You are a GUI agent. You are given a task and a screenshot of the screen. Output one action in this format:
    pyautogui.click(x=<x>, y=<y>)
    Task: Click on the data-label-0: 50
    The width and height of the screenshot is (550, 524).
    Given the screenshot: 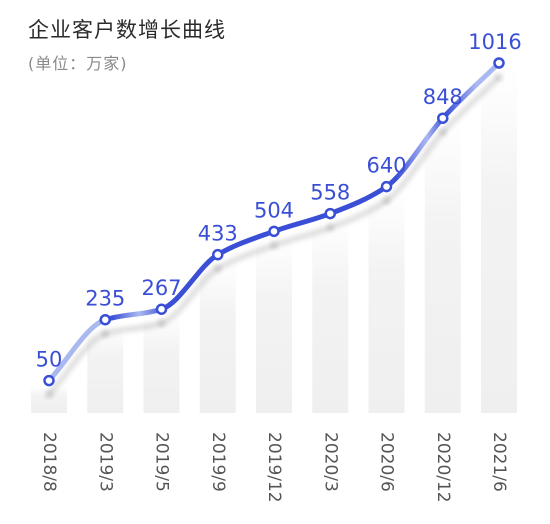 What is the action you would take?
    pyautogui.click(x=49, y=360)
    